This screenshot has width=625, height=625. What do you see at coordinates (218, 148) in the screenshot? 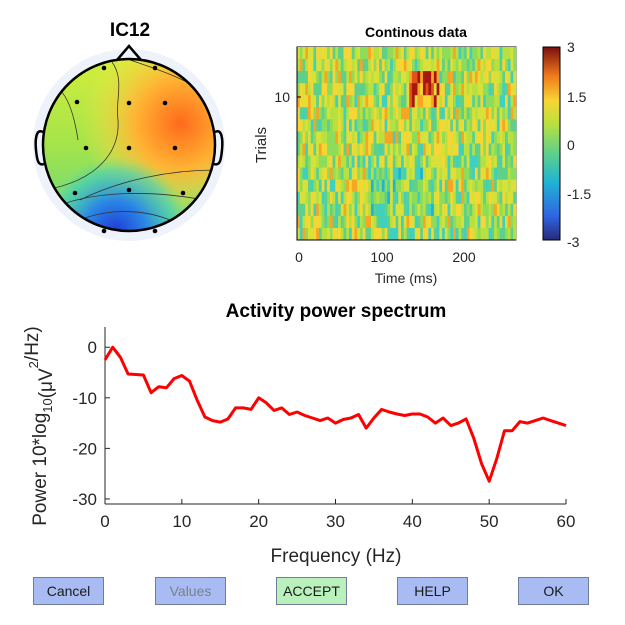
I see `right-ear` at bounding box center [218, 148].